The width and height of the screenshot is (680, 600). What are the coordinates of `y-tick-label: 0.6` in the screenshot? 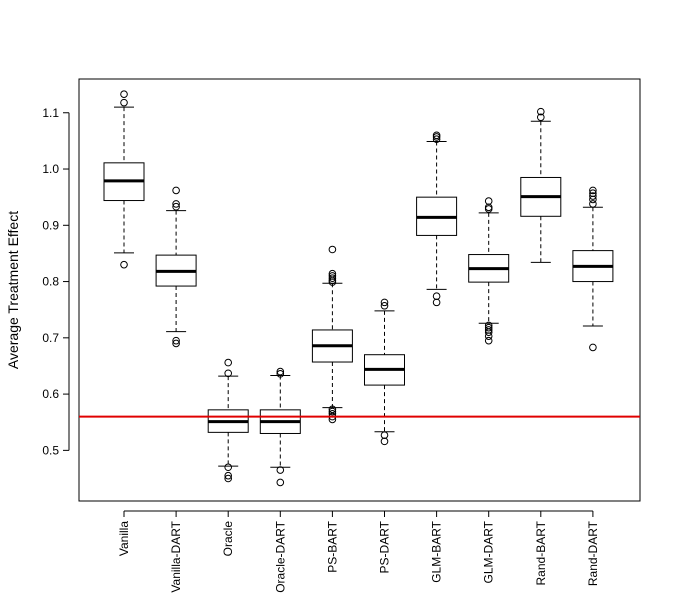 It's located at (50, 394).